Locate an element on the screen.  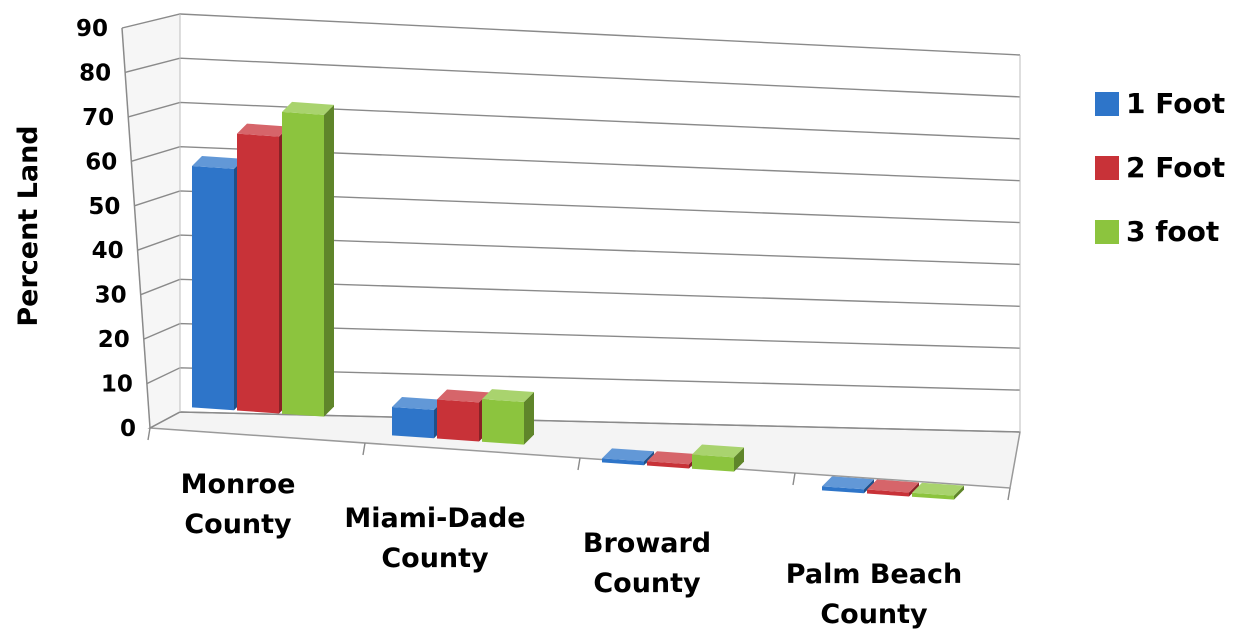
x-tick-label: Palm Beach County is located at coordinates (874, 594).